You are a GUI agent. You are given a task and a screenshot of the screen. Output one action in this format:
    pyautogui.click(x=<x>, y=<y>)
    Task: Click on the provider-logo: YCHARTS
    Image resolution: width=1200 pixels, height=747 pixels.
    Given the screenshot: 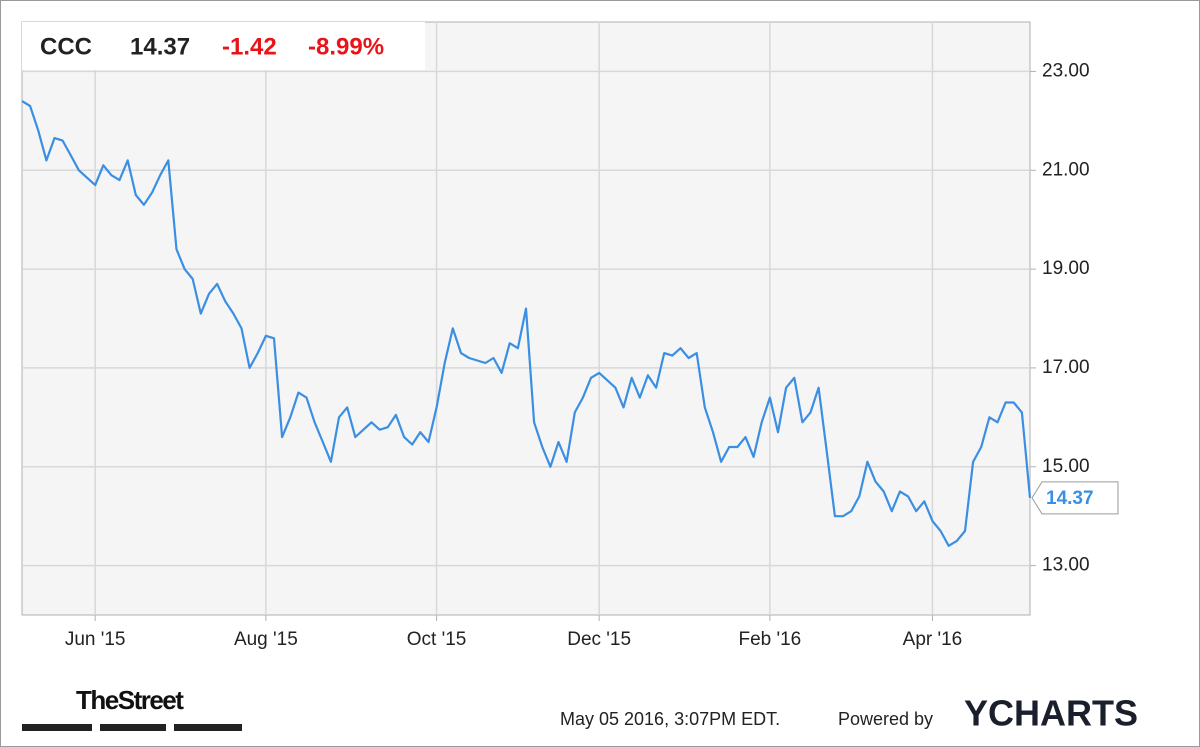 What is the action you would take?
    pyautogui.click(x=1051, y=713)
    